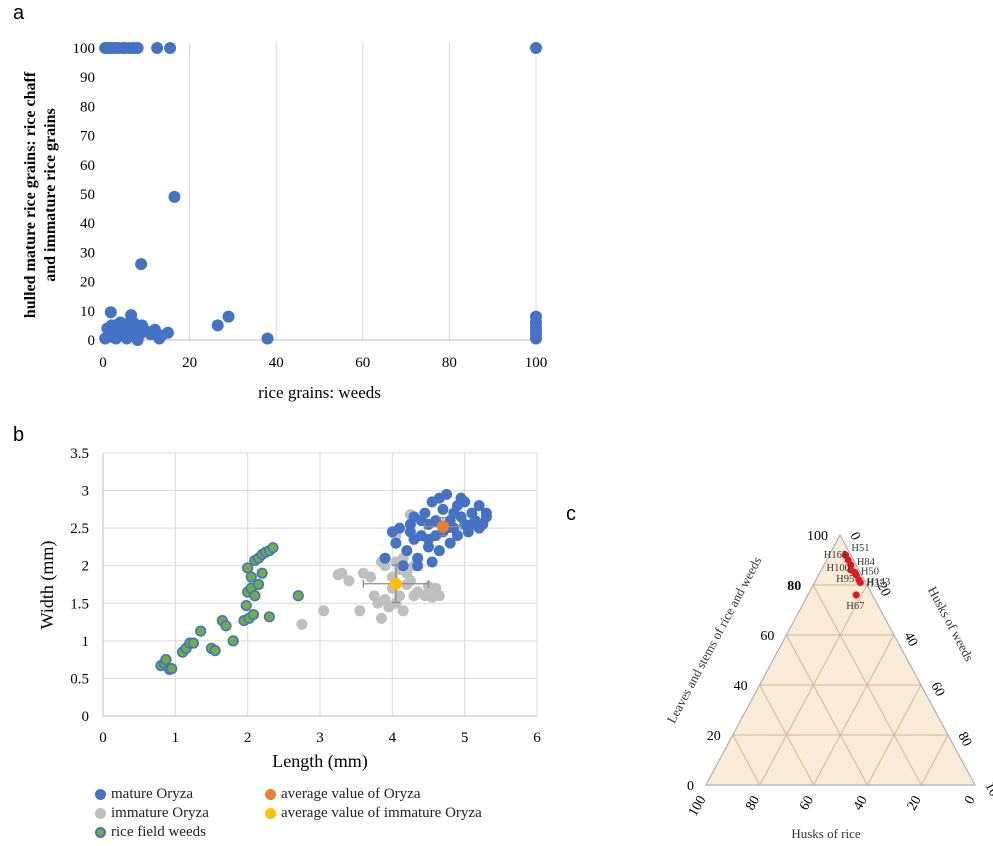 Image resolution: width=993 pixels, height=846 pixels. Describe the element at coordinates (855, 606) in the screenshot. I see `ternary-point-label: H67` at that location.